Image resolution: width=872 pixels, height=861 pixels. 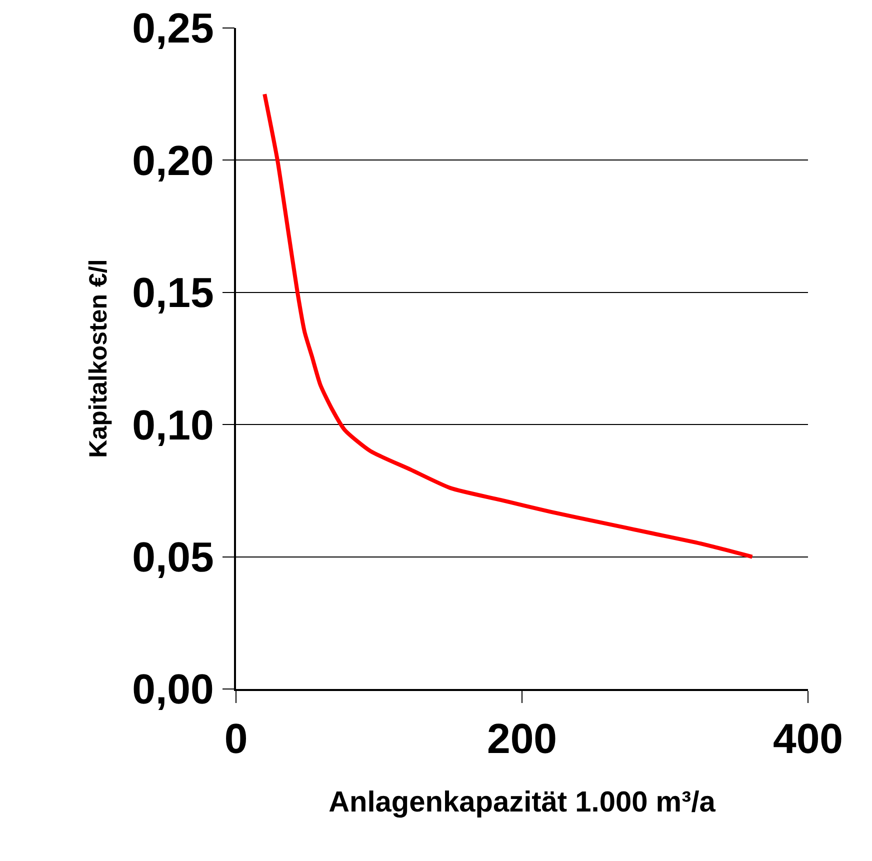 What do you see at coordinates (173, 292) in the screenshot?
I see `y-tick-label: 0,15` at bounding box center [173, 292].